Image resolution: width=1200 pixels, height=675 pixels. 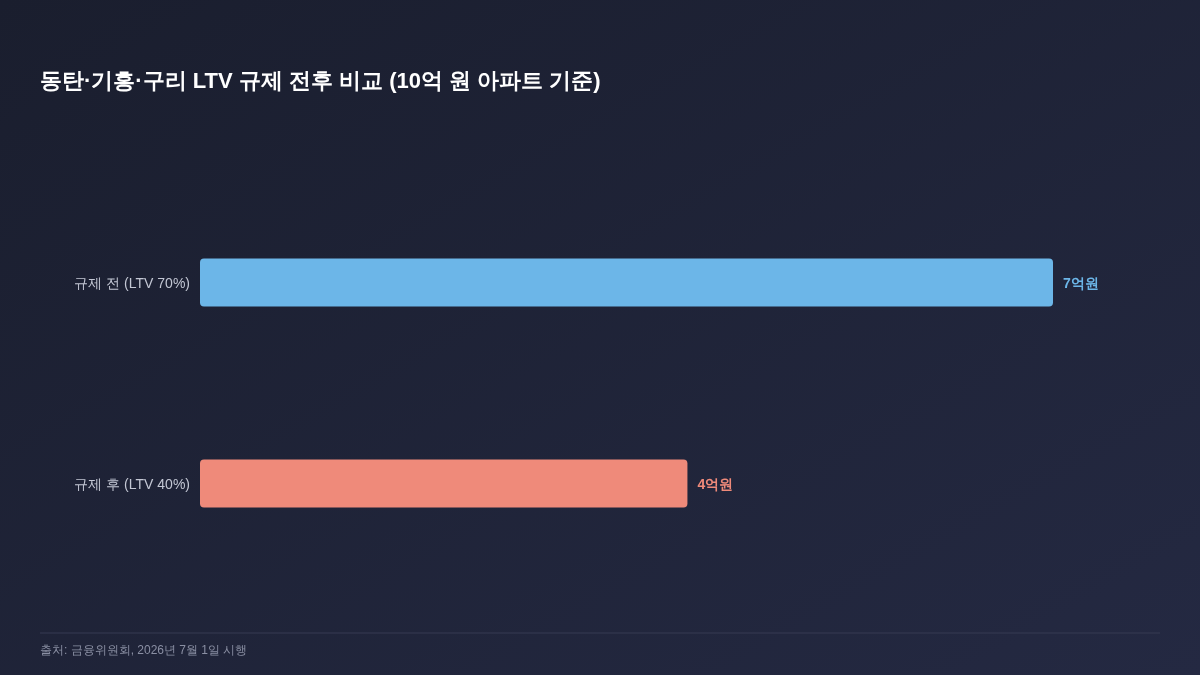 What do you see at coordinates (1081, 282) in the screenshot?
I see `data-label: 7억원` at bounding box center [1081, 282].